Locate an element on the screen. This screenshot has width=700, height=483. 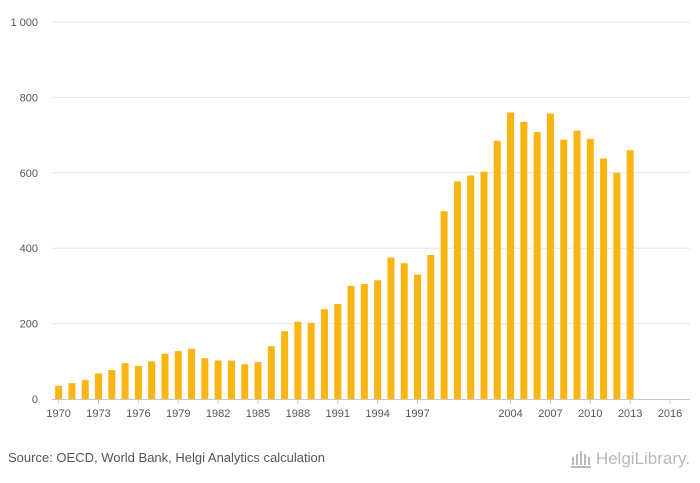
bar-1972 is located at coordinates (85, 389).